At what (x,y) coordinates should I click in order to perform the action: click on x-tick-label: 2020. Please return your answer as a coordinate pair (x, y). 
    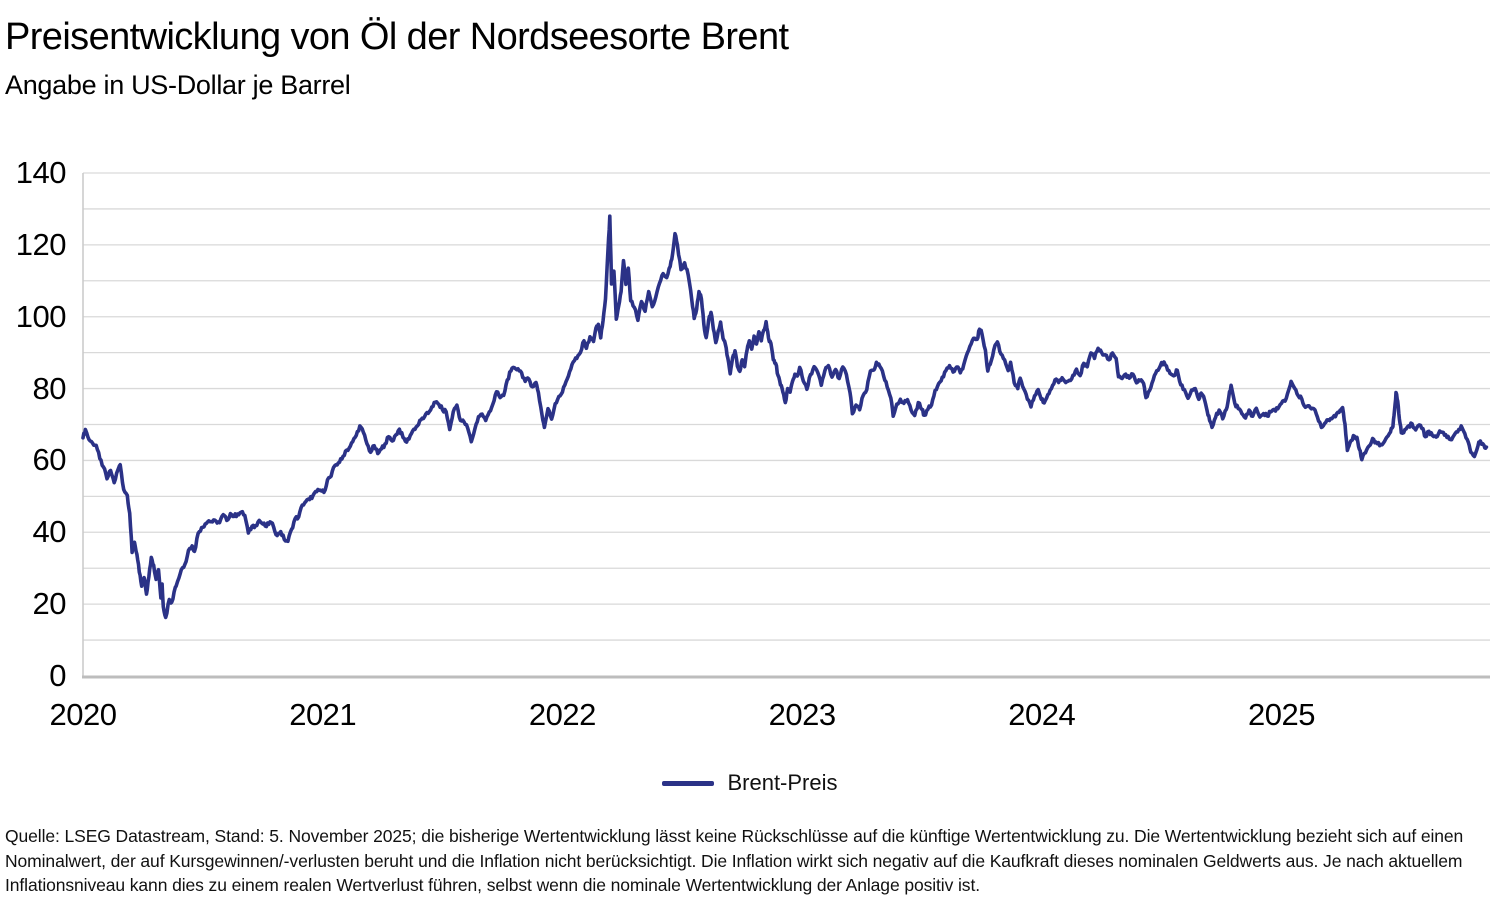
    Looking at the image, I should click on (83, 714).